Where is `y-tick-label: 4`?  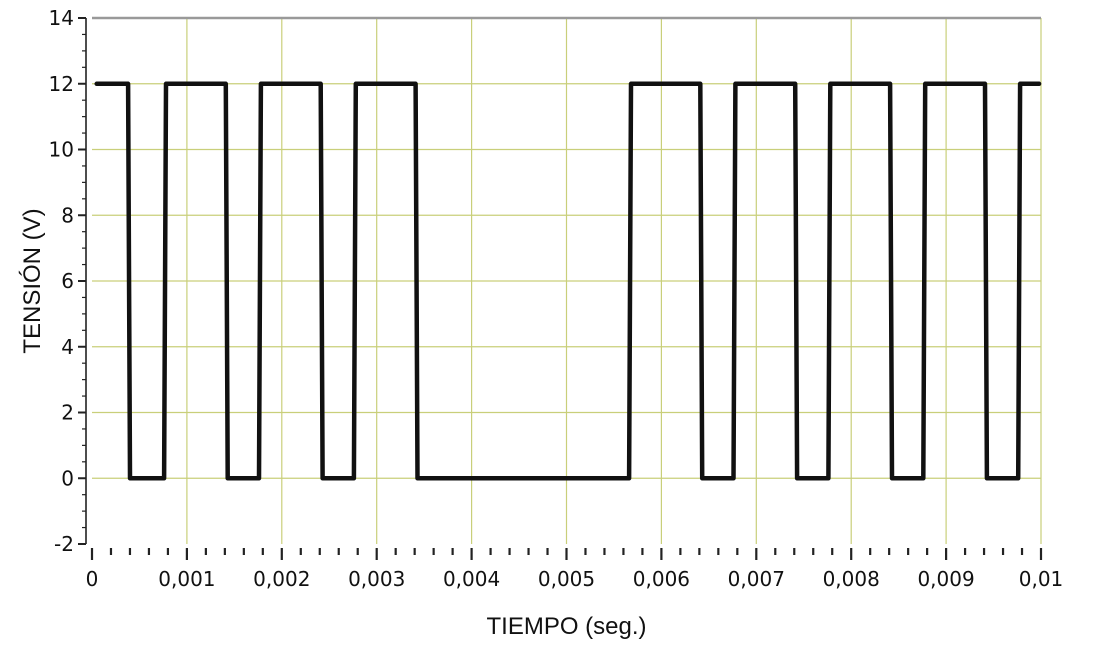 y-tick-label: 4 is located at coordinates (67, 347).